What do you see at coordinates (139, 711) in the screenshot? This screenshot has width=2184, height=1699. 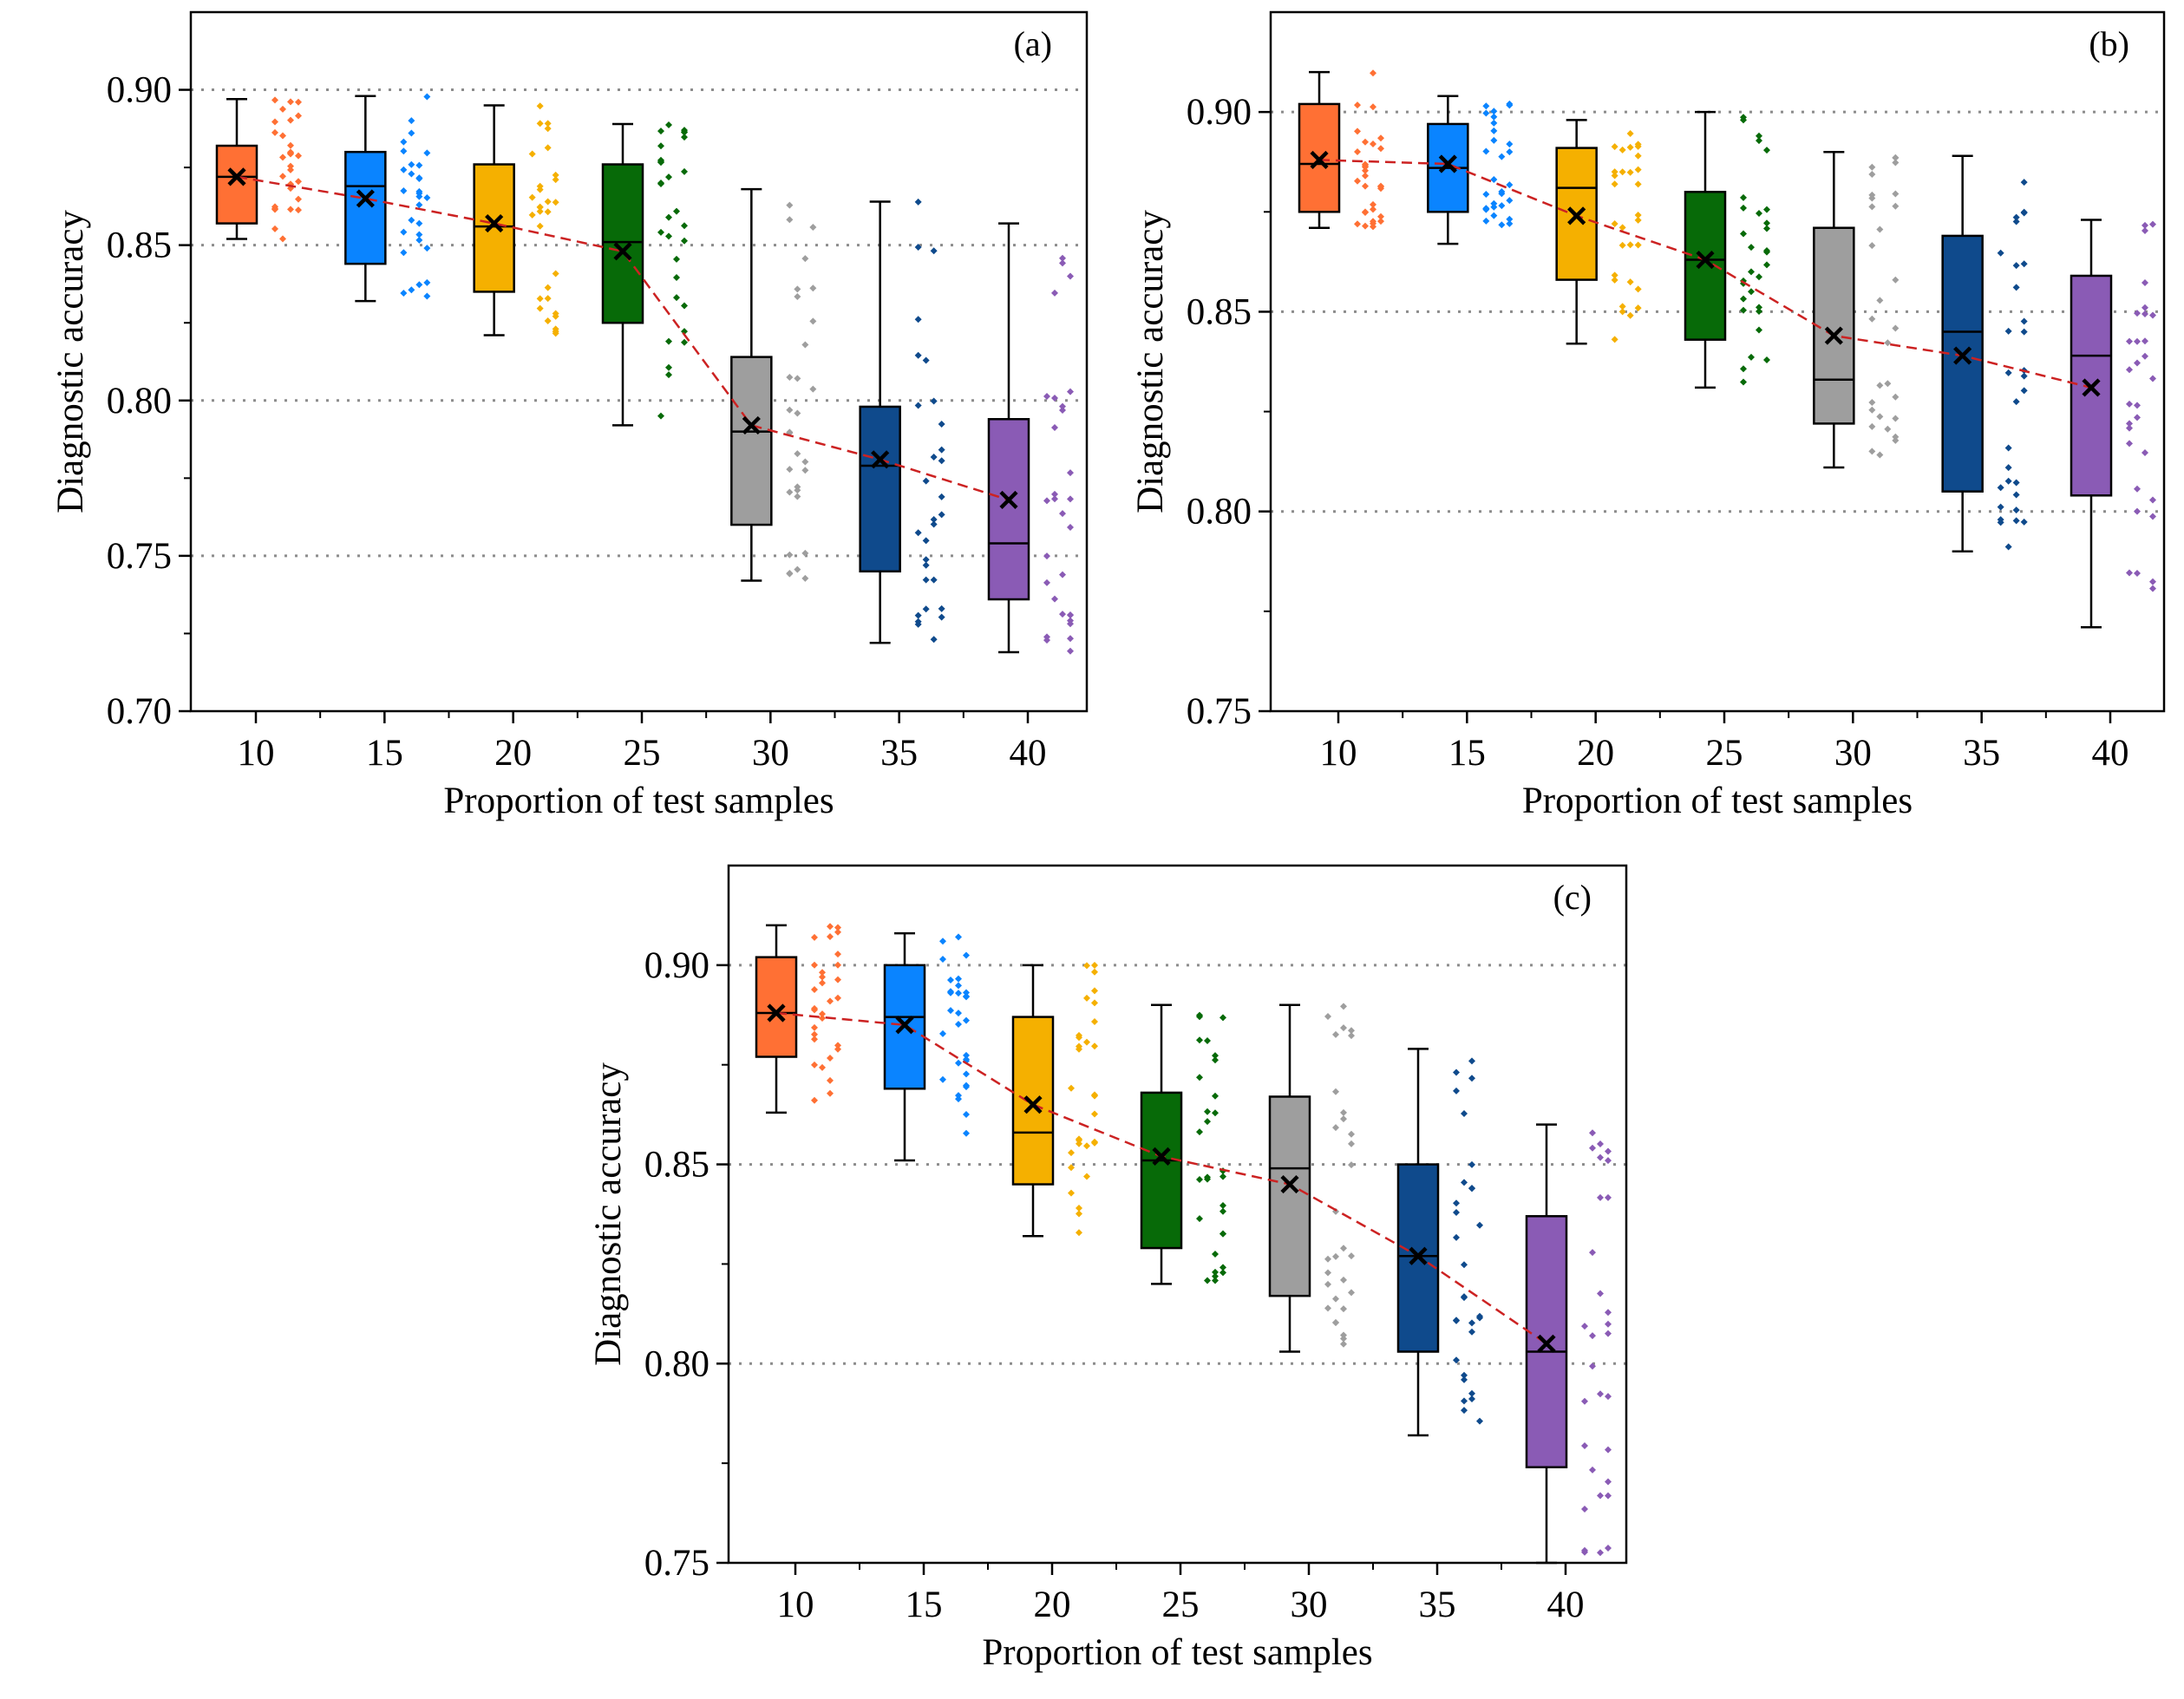 I see `y-tick-label: 0.70` at bounding box center [139, 711].